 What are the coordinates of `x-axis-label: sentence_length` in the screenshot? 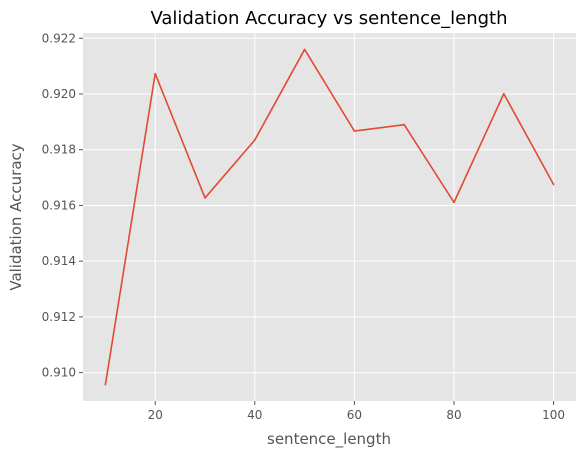 It's located at (329, 439).